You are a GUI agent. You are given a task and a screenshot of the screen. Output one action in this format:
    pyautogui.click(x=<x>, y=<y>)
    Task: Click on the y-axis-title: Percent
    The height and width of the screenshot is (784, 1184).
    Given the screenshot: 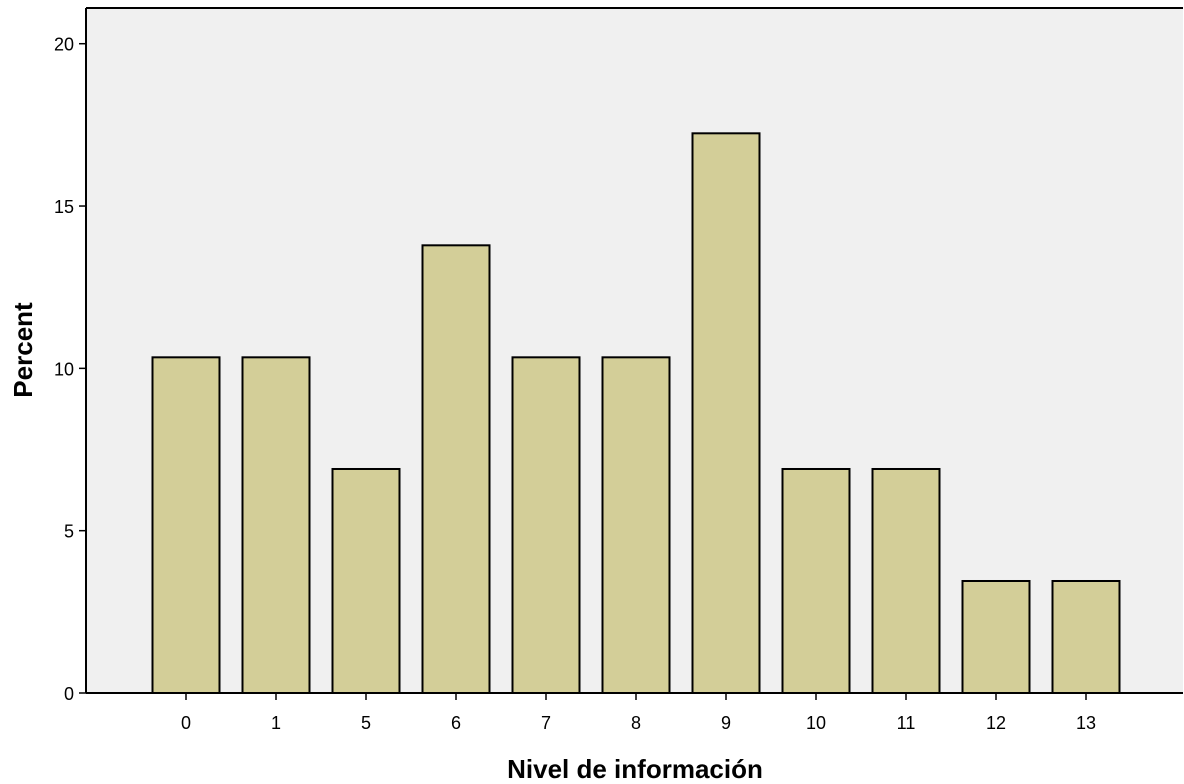 What is the action you would take?
    pyautogui.click(x=23, y=350)
    